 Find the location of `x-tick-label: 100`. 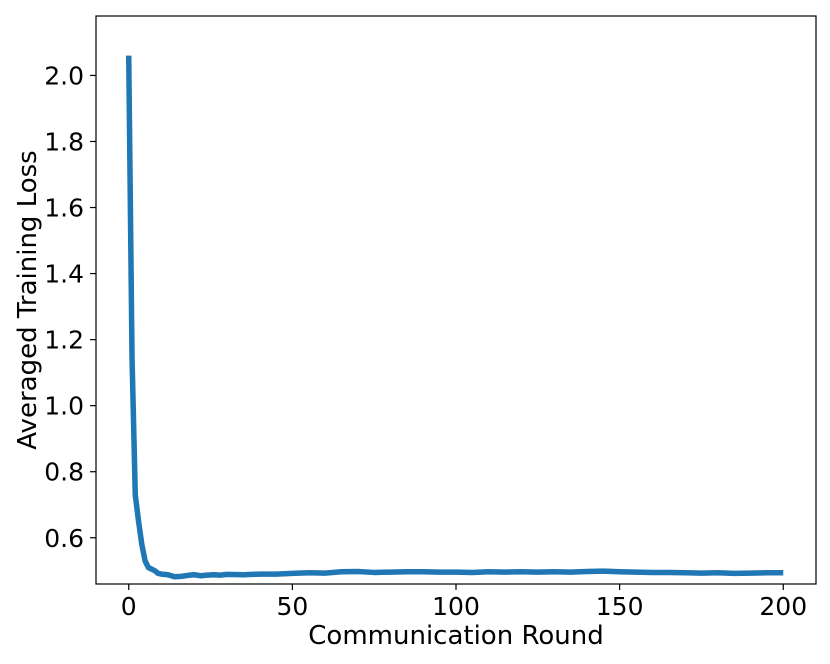

x-tick-label: 100 is located at coordinates (456, 606).